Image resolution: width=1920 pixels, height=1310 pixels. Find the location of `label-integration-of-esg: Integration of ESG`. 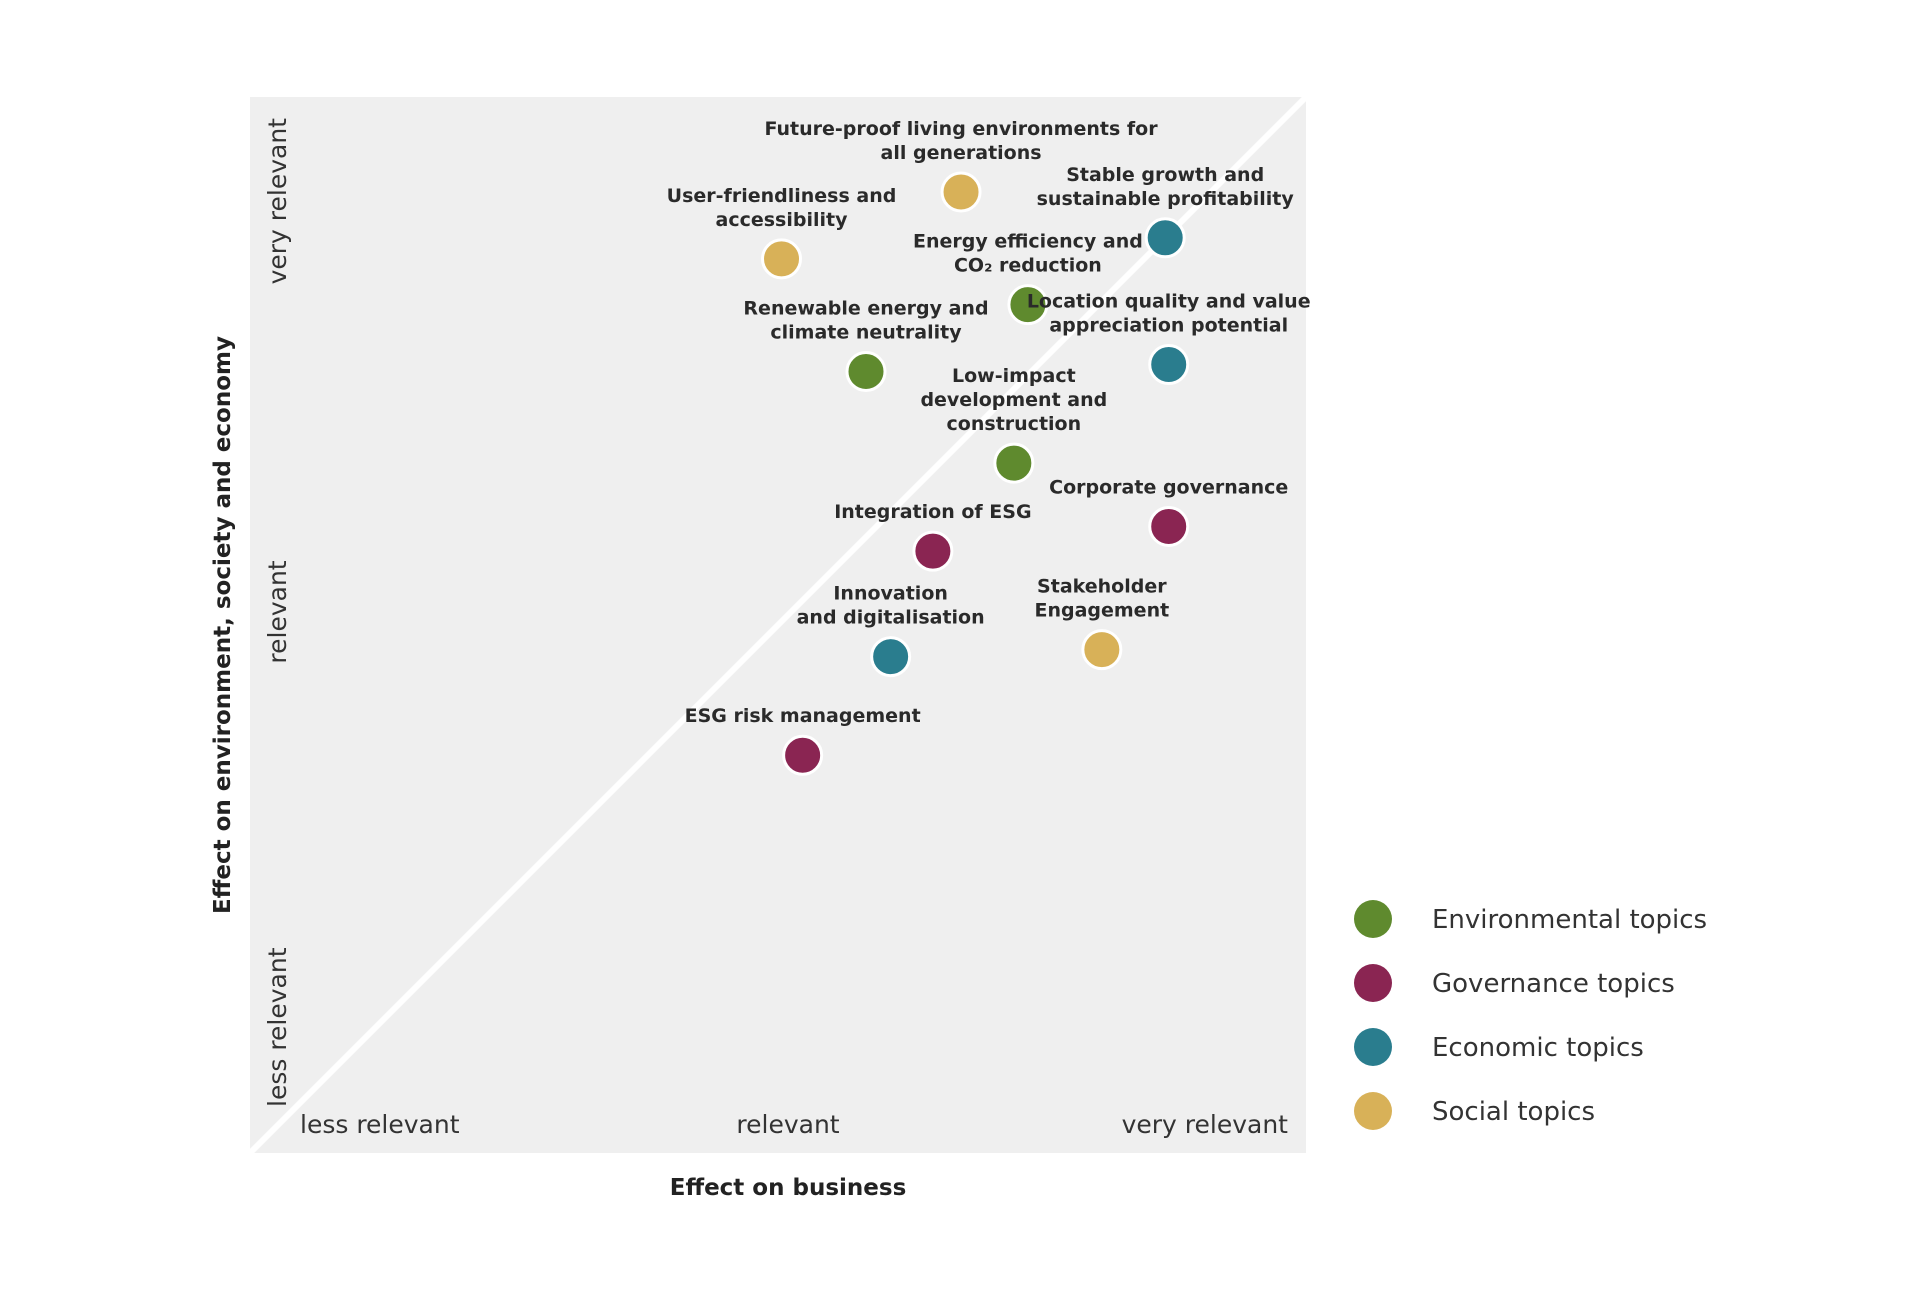

label-integration-of-esg: Integration of ESG is located at coordinates (932, 512).